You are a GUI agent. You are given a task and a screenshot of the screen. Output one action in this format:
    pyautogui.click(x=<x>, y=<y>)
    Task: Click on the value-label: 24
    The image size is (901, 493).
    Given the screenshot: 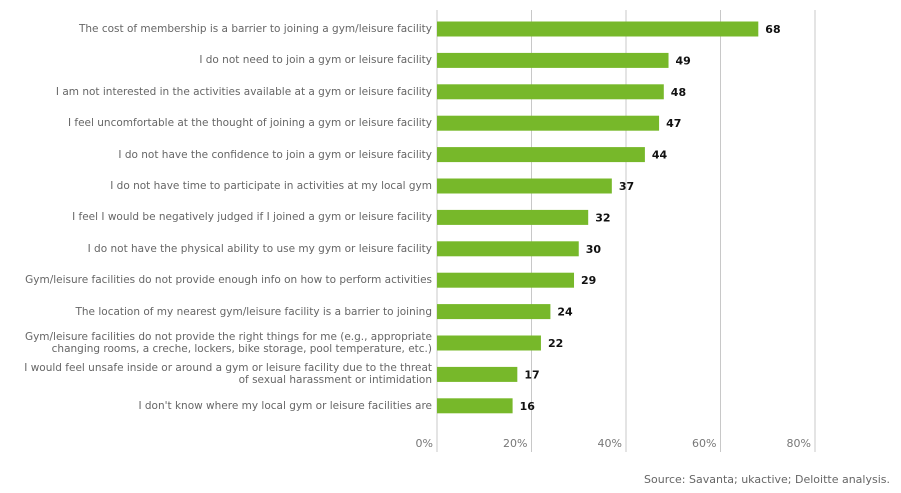 What is the action you would take?
    pyautogui.click(x=565, y=312)
    